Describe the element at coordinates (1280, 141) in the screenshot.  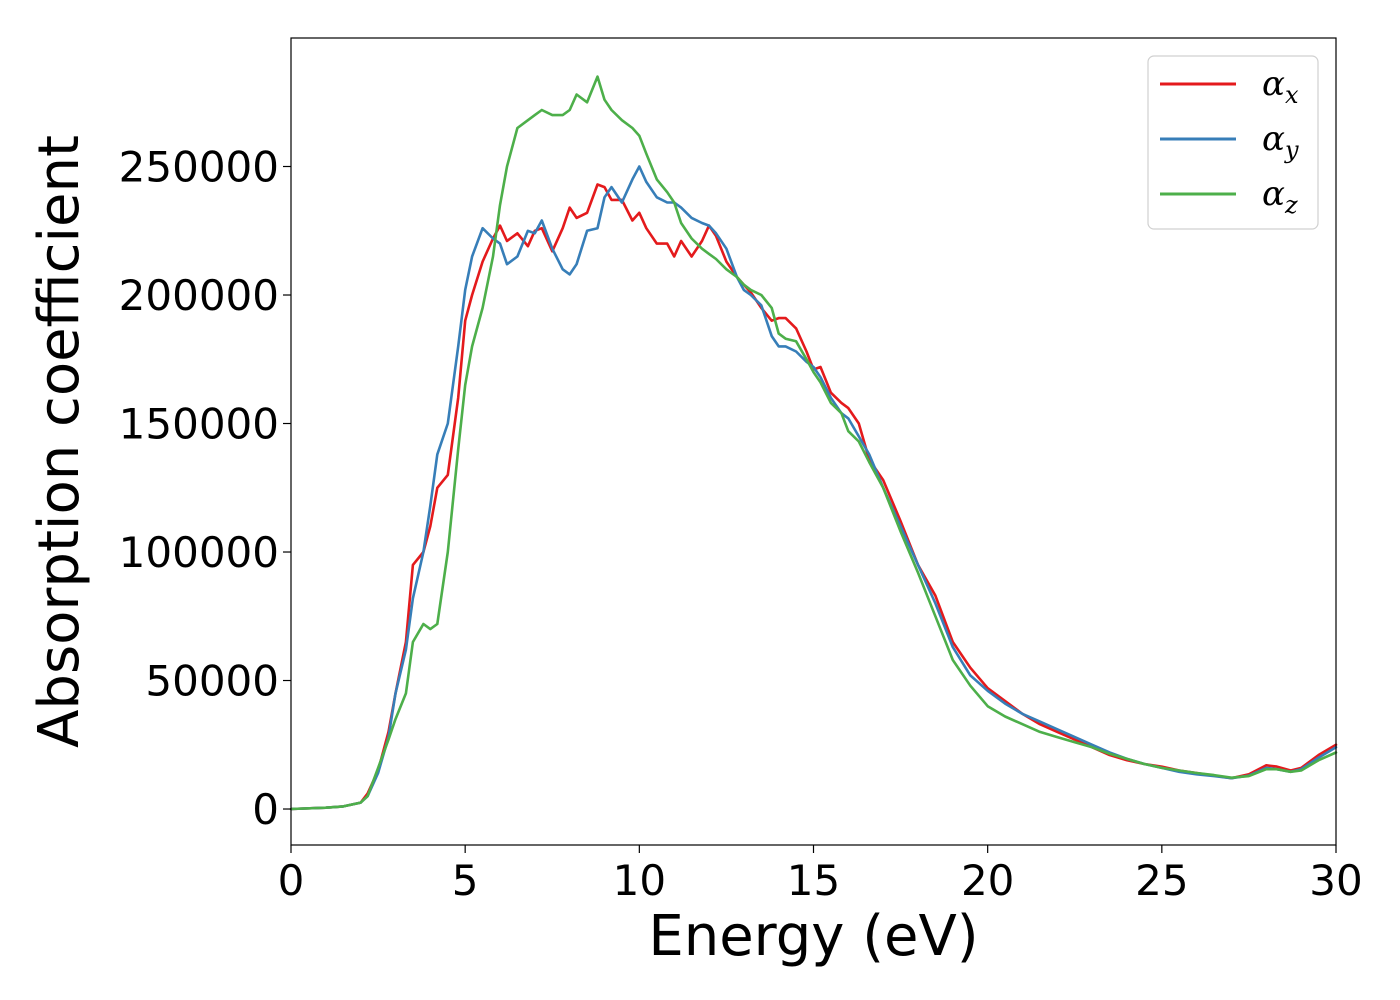
I see `legend-label-alpha-y: αy` at that location.